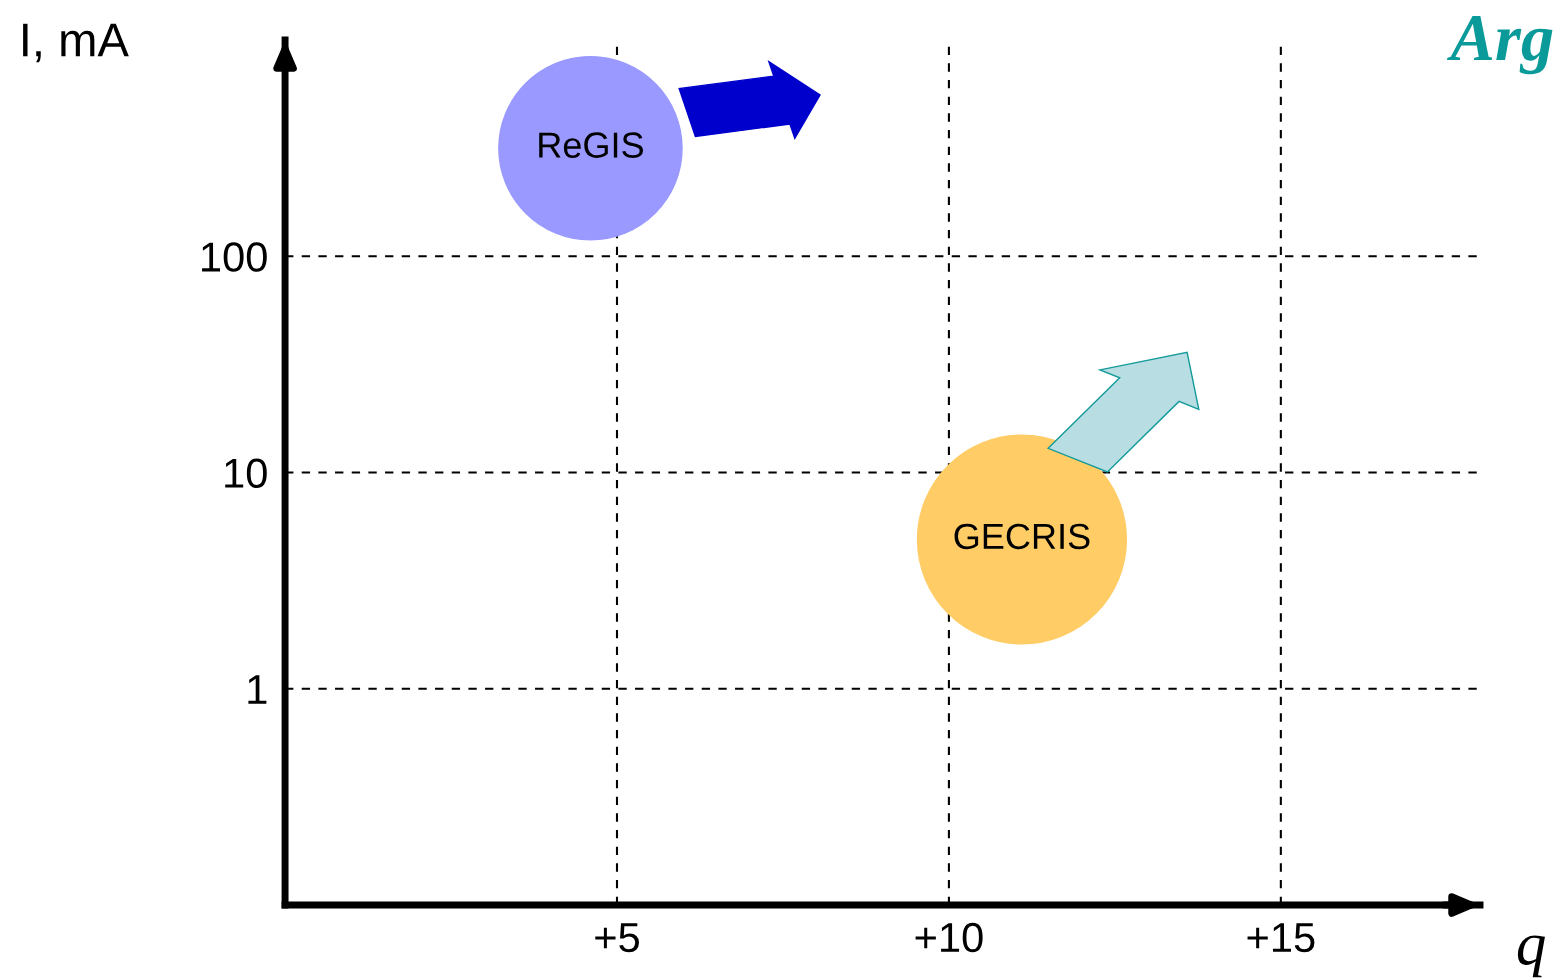 This screenshot has height=979, width=1562. I want to click on x-axis-title: q, so click(1531, 956).